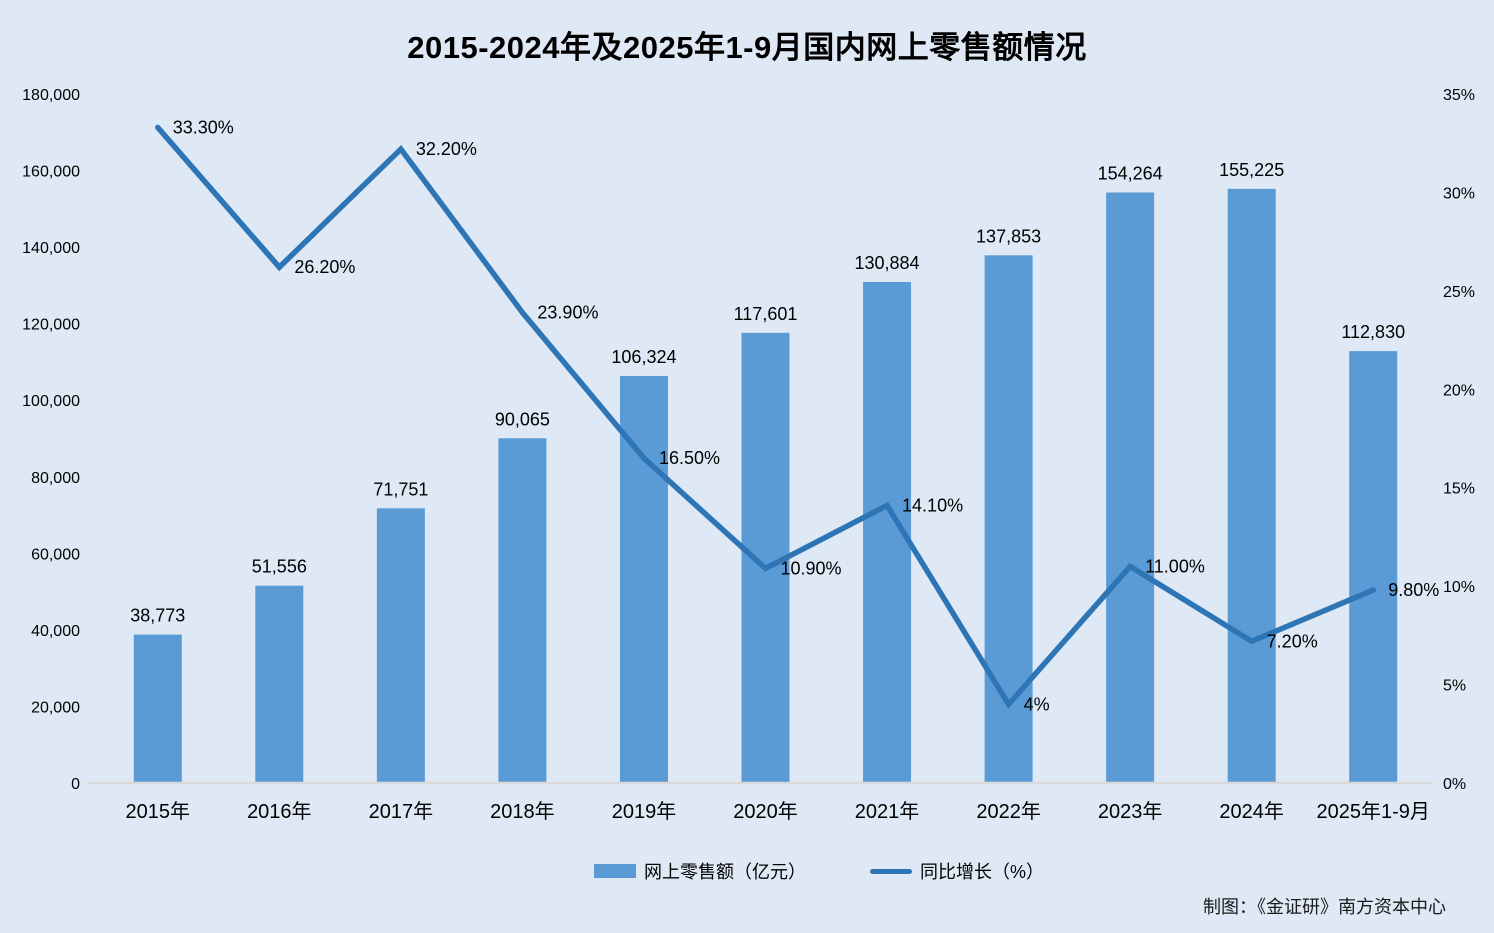 The height and width of the screenshot is (933, 1494). Describe the element at coordinates (1292, 641) in the screenshot. I see `growth-point-label: 7.20%` at that location.